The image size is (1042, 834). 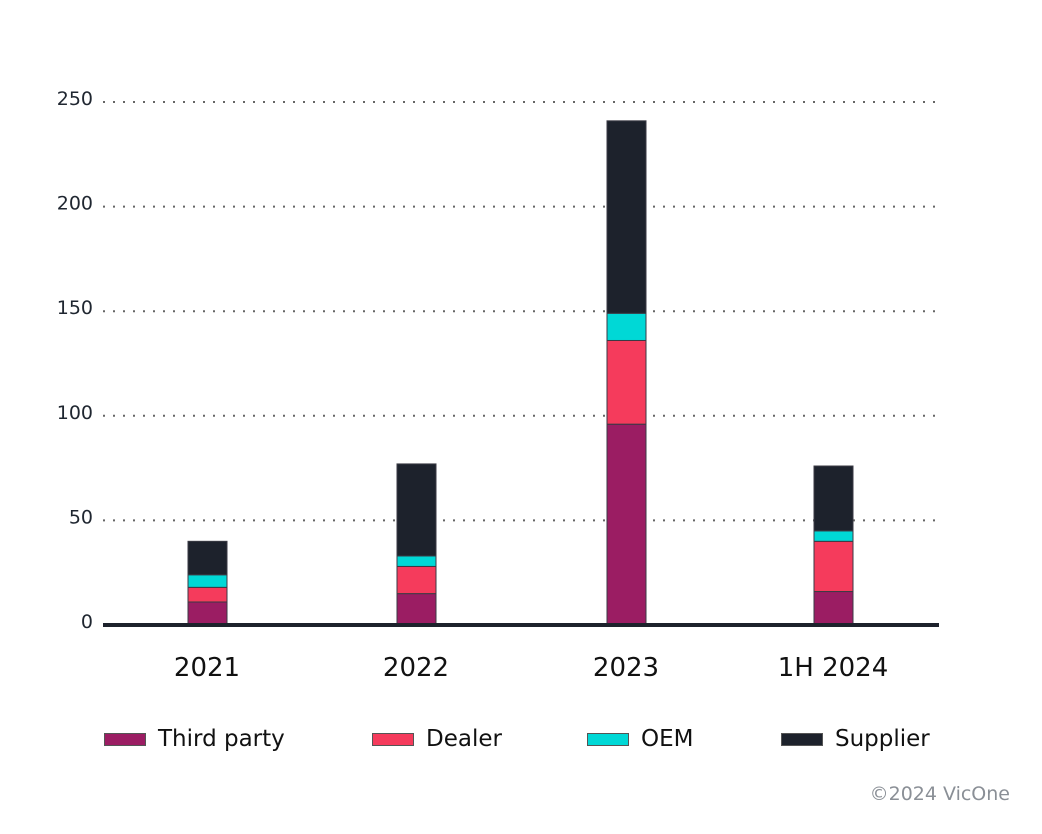 I want to click on y-tick-label: 200, so click(x=75, y=204).